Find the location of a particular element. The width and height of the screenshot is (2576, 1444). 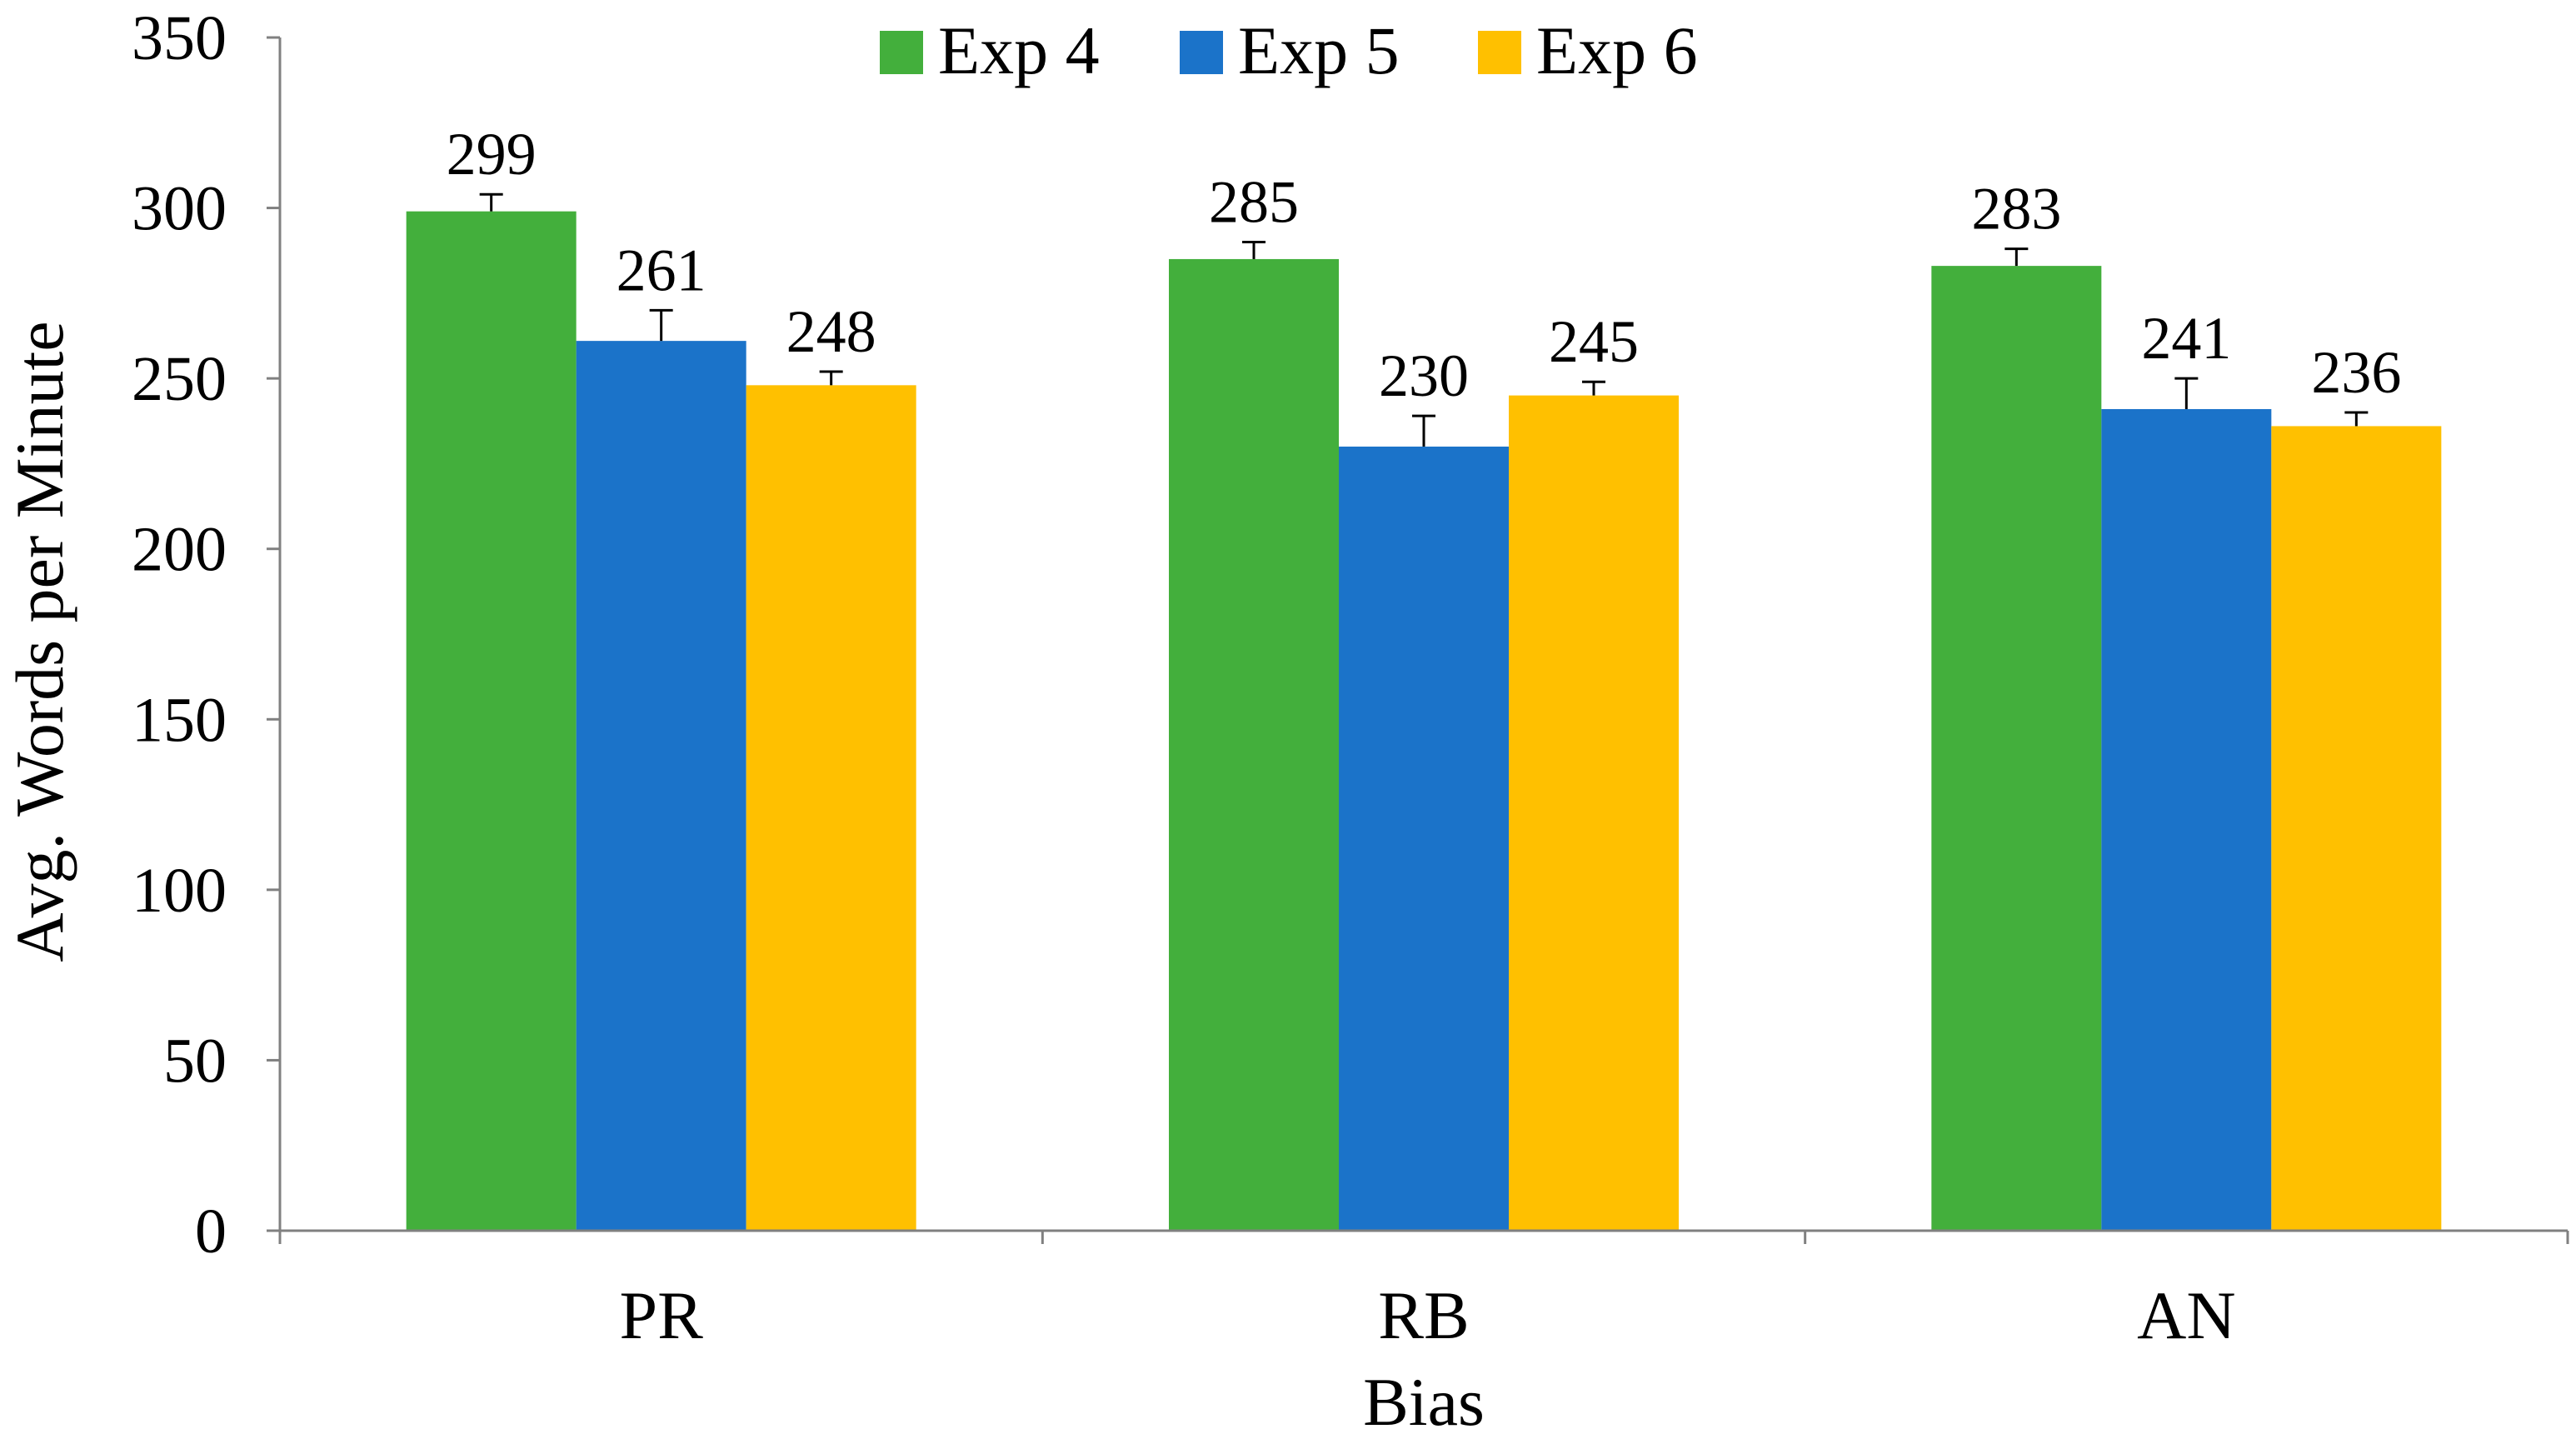

x-tick-label-an: AN is located at coordinates (2186, 1315).